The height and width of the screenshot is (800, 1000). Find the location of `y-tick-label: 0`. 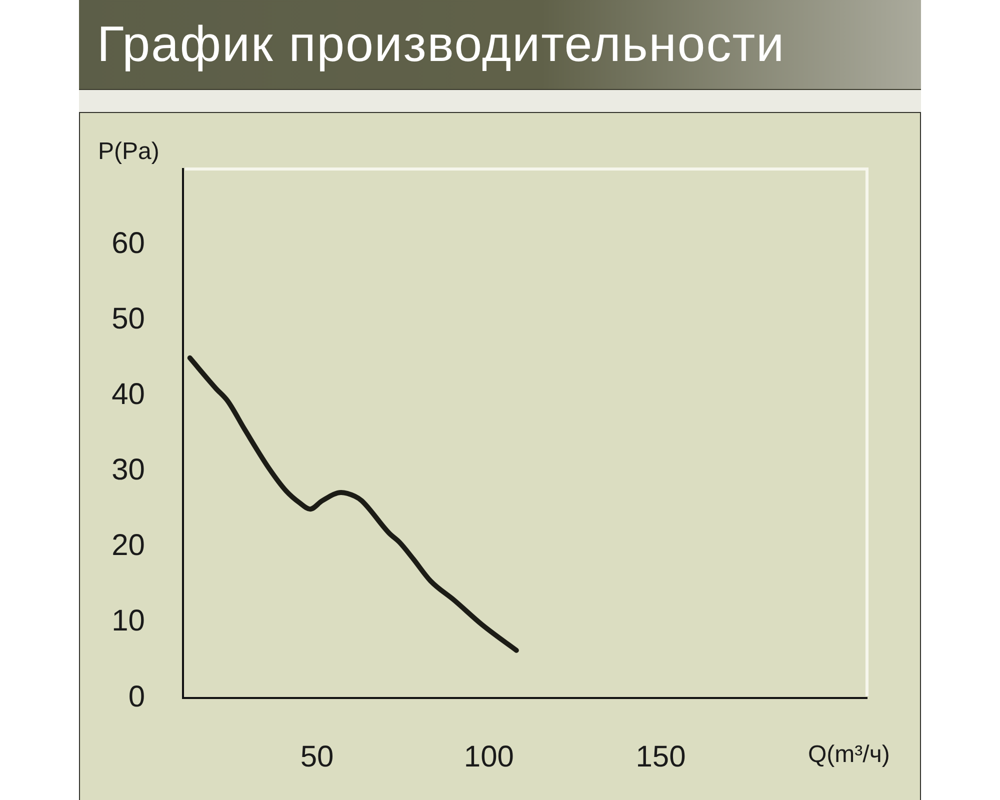

y-tick-label: 0 is located at coordinates (136, 697).